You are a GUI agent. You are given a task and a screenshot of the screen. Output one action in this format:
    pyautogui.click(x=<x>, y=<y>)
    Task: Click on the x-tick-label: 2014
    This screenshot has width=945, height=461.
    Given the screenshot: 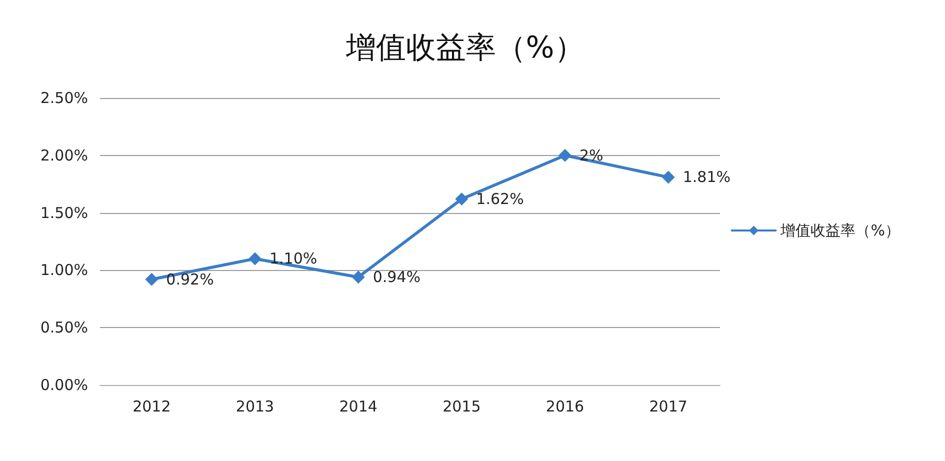 What is the action you would take?
    pyautogui.click(x=358, y=407)
    